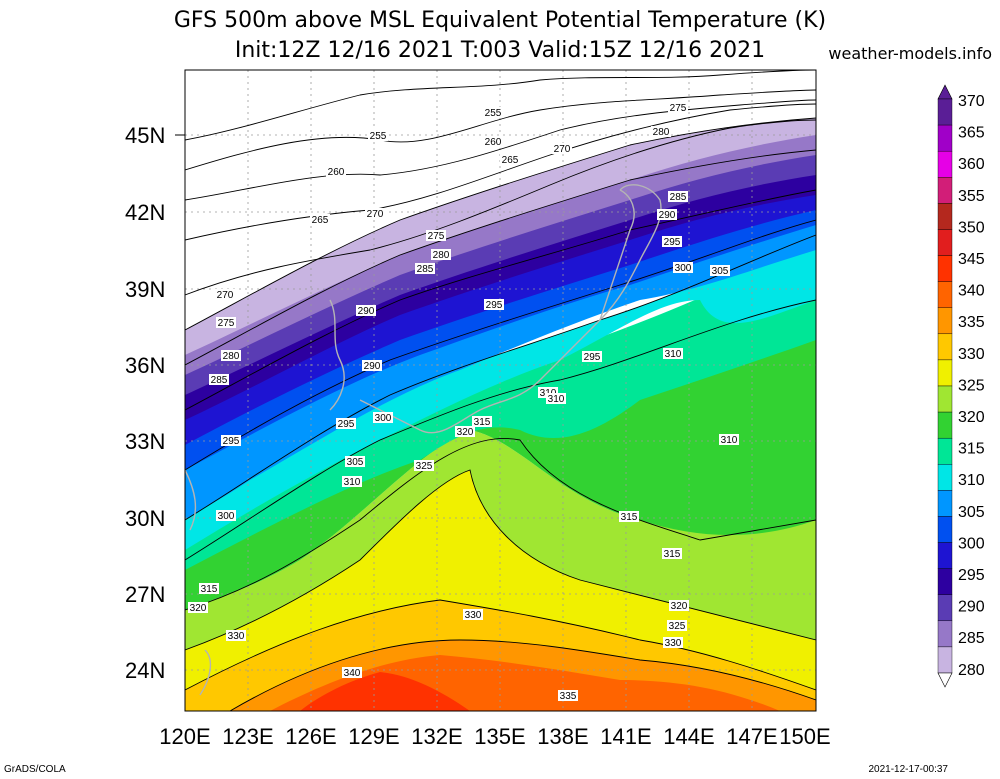  What do you see at coordinates (436, 736) in the screenshot?
I see `lon-label-132e: 132E` at bounding box center [436, 736].